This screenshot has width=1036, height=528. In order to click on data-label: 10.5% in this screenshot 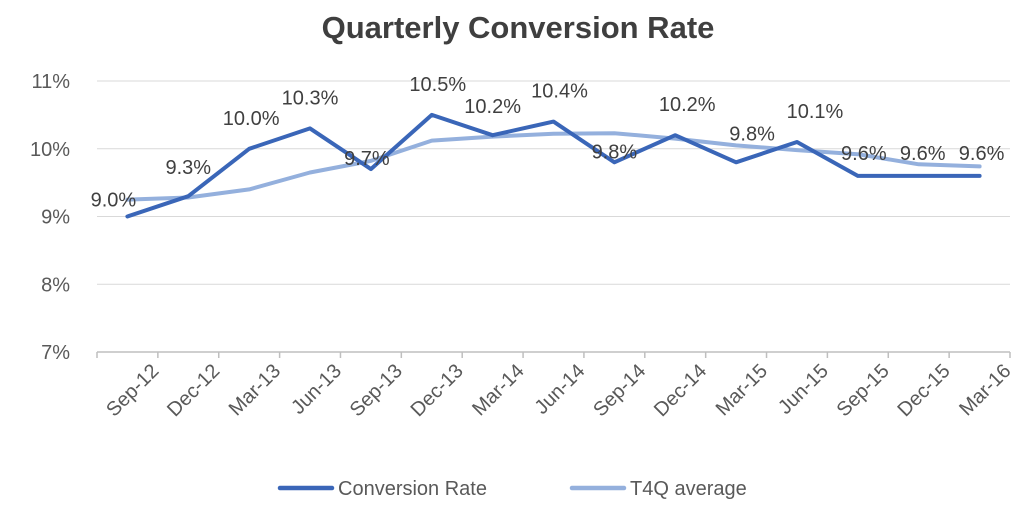, I will do `click(437, 85)`.